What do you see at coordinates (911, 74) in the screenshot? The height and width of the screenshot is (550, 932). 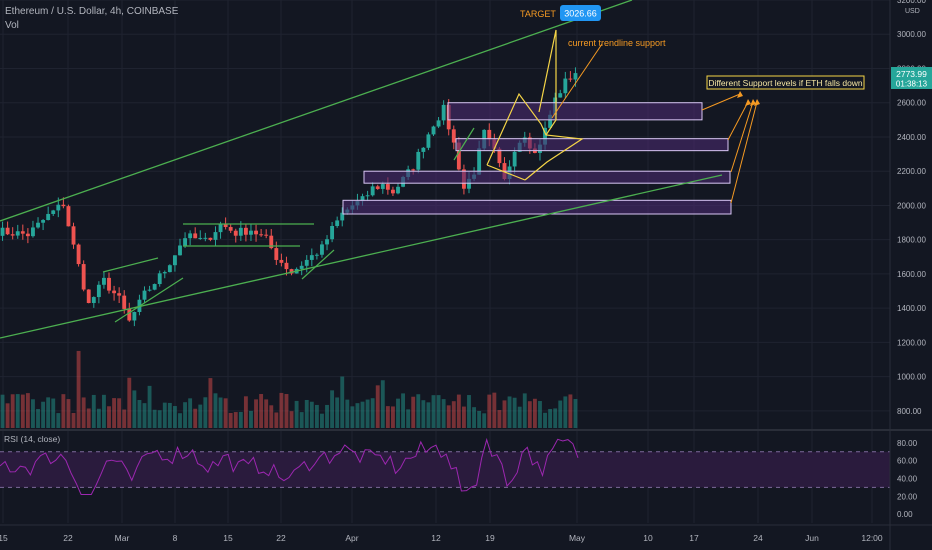 I see `last-price-value: 2773.99` at bounding box center [911, 74].